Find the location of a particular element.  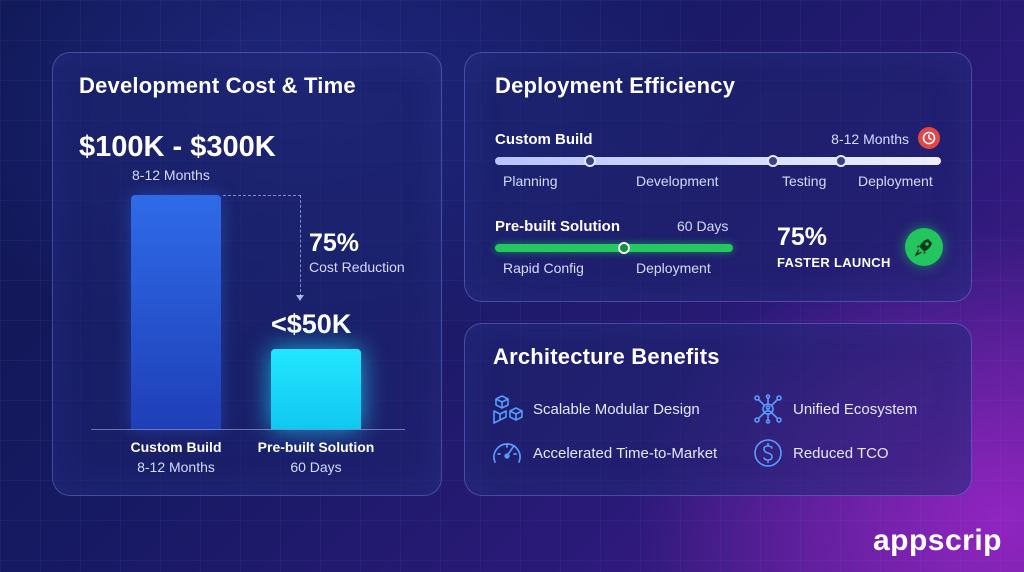

custom-build-duration: 8-12 Months is located at coordinates (870, 139).